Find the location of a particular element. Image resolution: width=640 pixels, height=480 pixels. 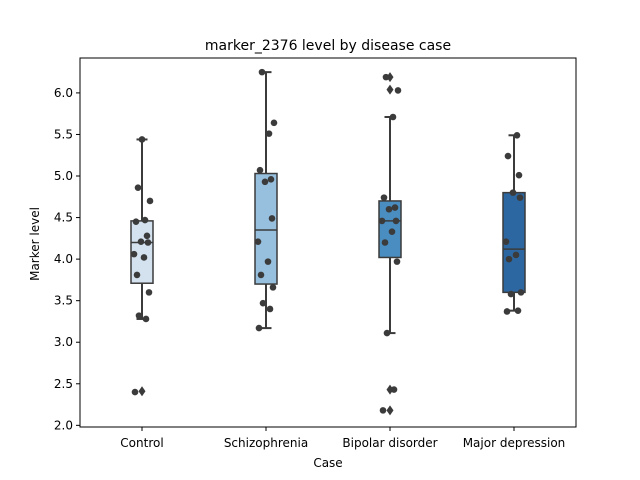

x-tick-label: Bipolar disorder is located at coordinates (389, 443).